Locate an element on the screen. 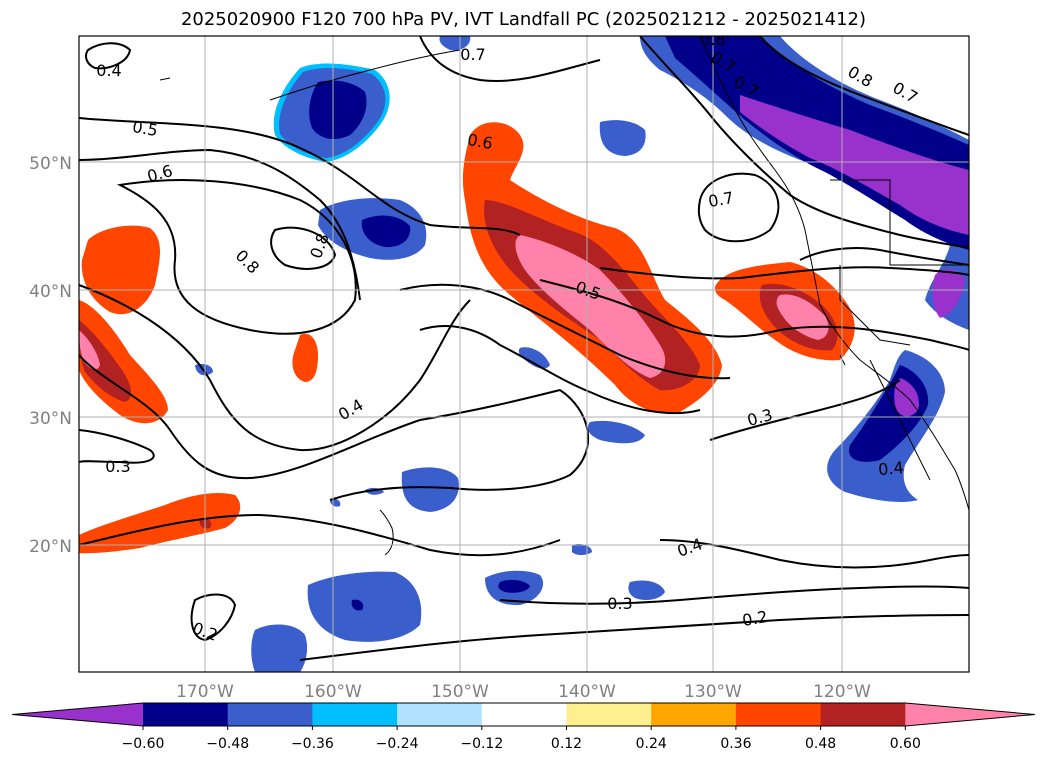 The width and height of the screenshot is (1047, 765). colorbar-tick-label: −0.12 is located at coordinates (481, 744).